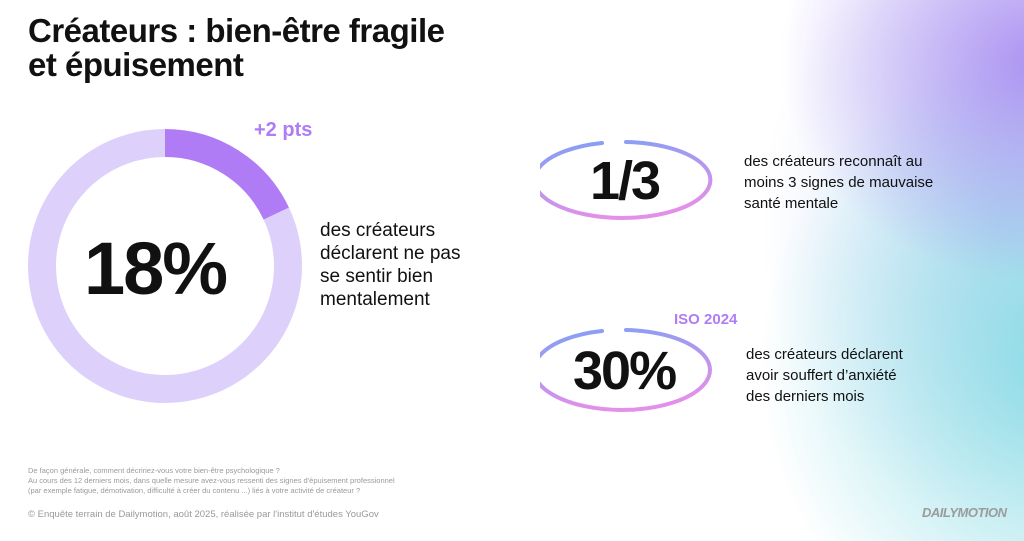  I want to click on title-line: et épuisement, so click(136, 64).